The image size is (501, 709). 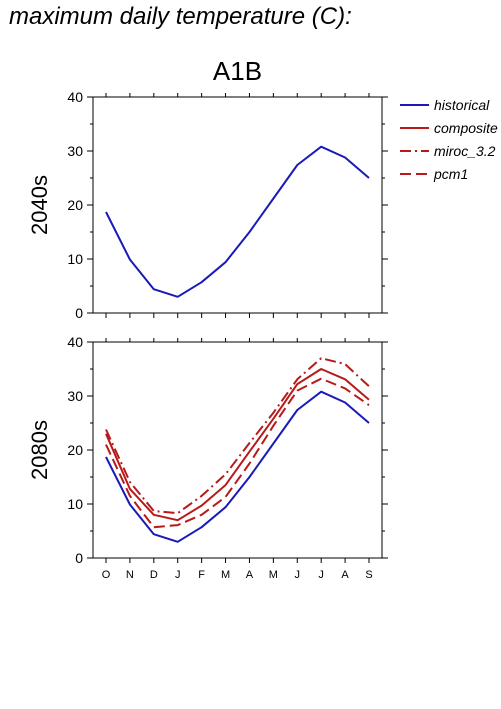 What do you see at coordinates (462, 105) in the screenshot?
I see `legend-label: historical` at bounding box center [462, 105].